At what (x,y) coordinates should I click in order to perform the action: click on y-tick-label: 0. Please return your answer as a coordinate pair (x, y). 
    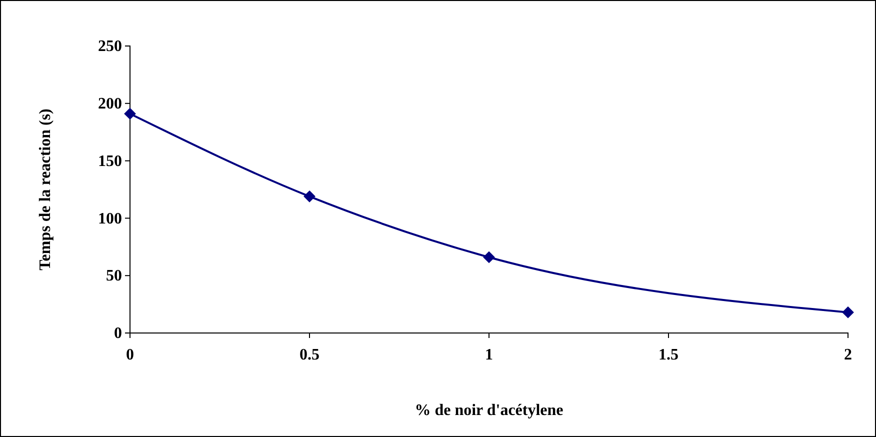
    Looking at the image, I should click on (118, 333).